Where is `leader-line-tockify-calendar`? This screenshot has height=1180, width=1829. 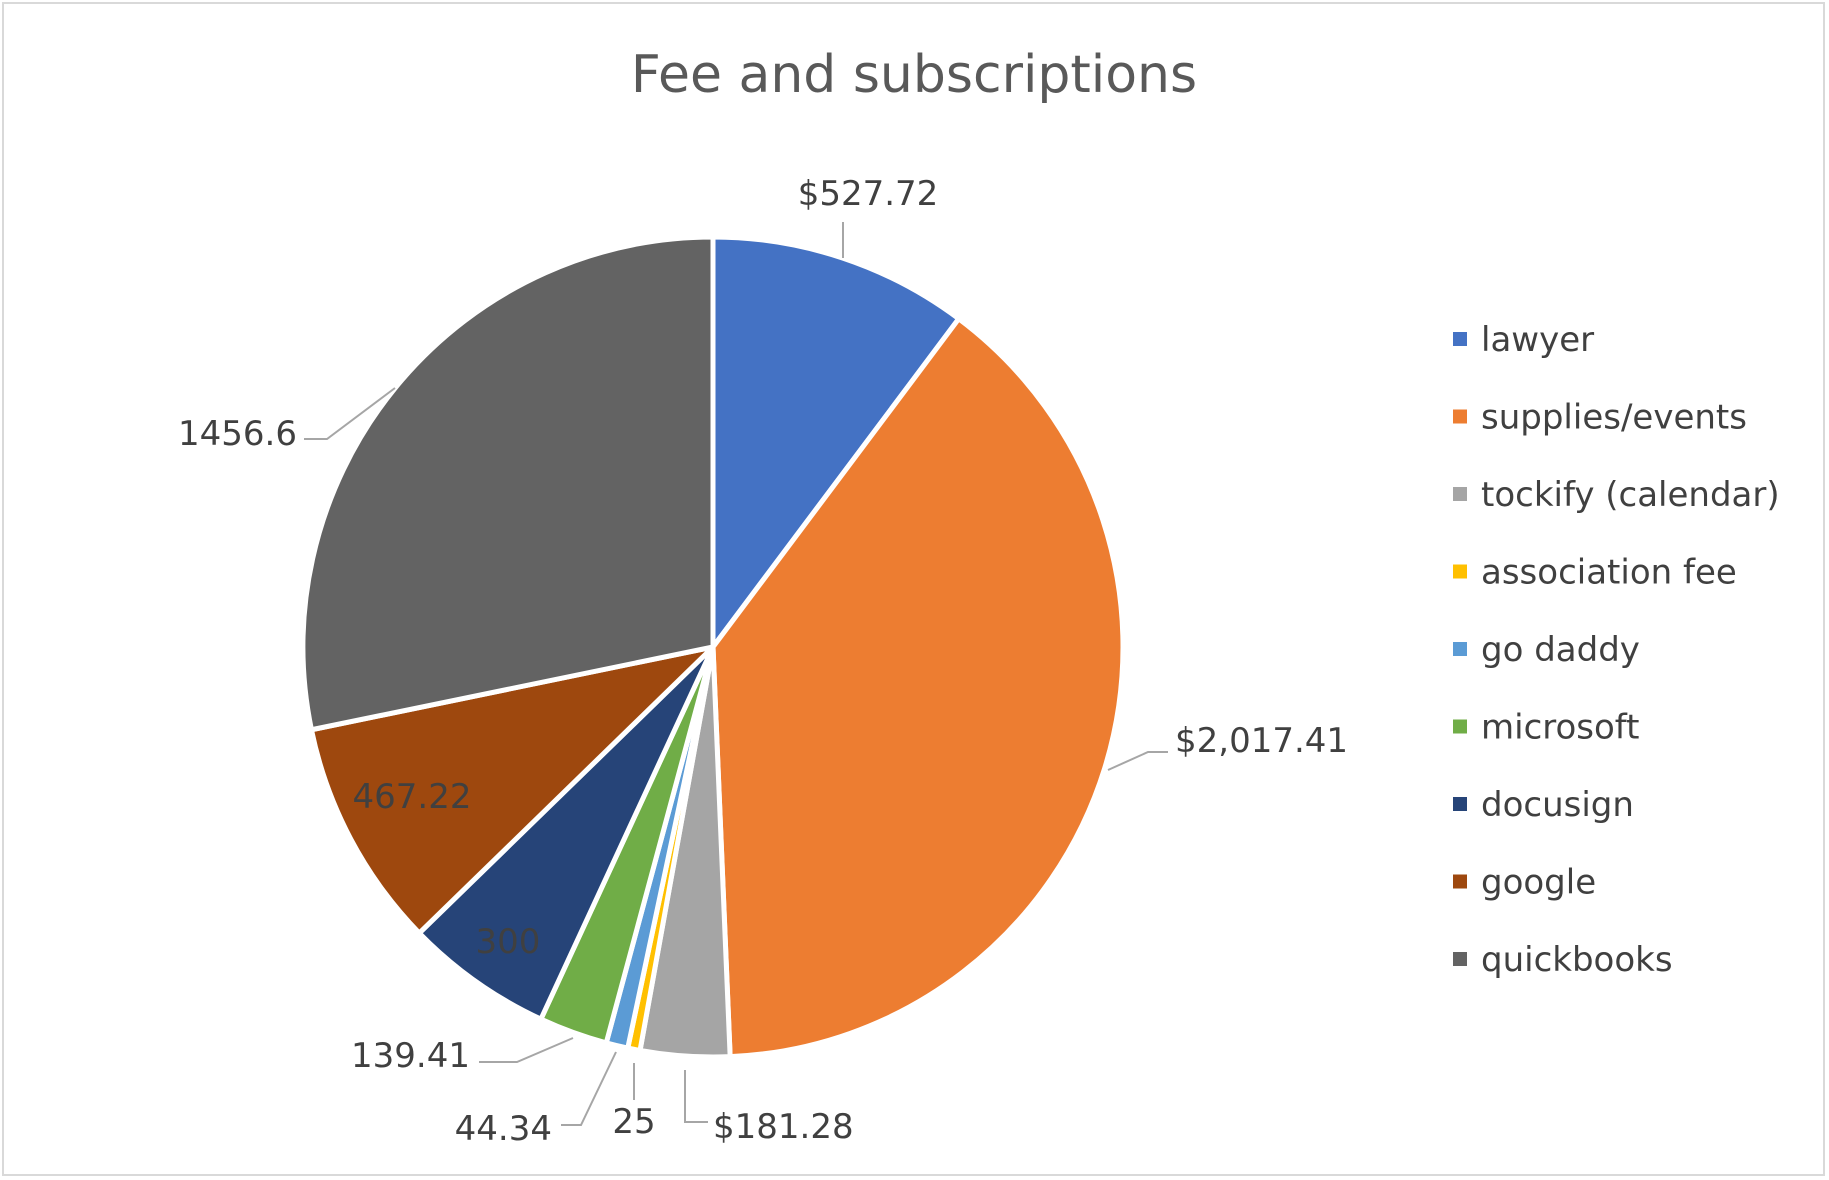 leader-line-tockify-calendar is located at coordinates (696, 1096).